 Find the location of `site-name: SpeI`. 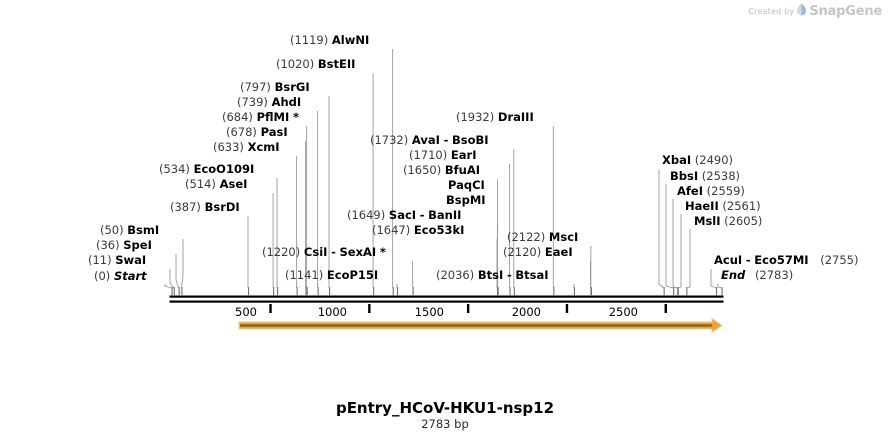

site-name: SpeI is located at coordinates (137, 245).